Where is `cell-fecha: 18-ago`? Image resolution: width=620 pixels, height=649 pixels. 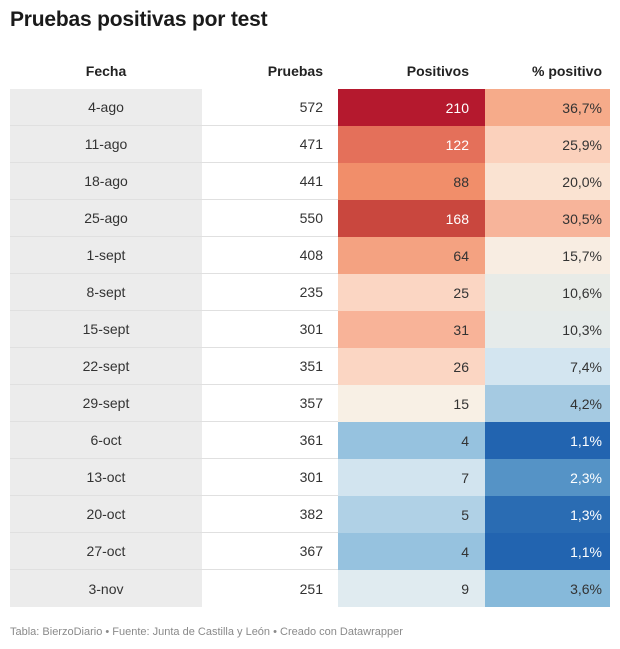
cell-fecha: 18-ago is located at coordinates (106, 181).